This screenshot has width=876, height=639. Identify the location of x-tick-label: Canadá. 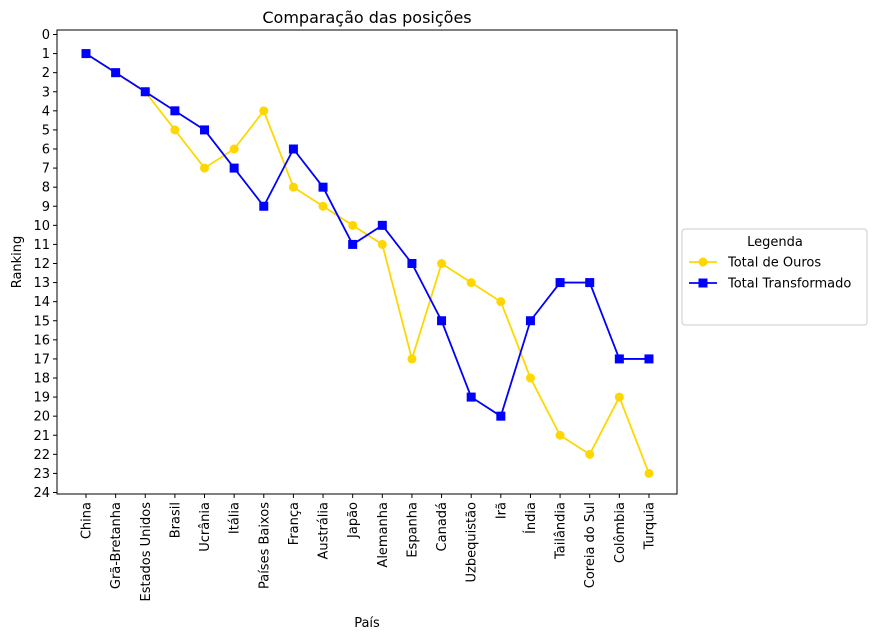
(442, 526).